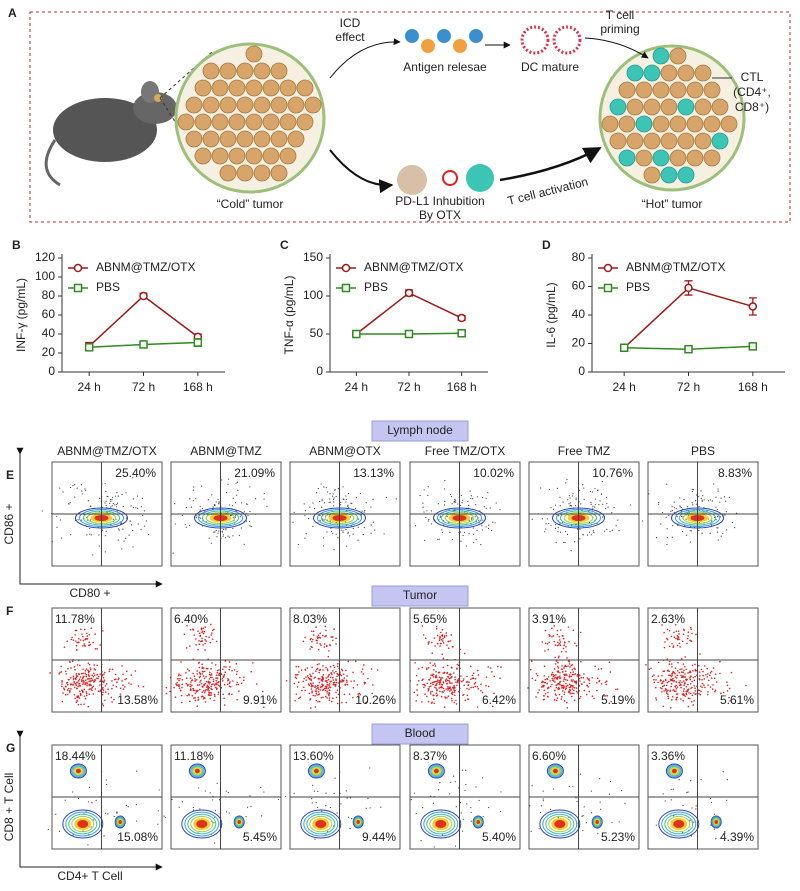 The image size is (800, 891). I want to click on section-label: Lymph node, so click(420, 430).